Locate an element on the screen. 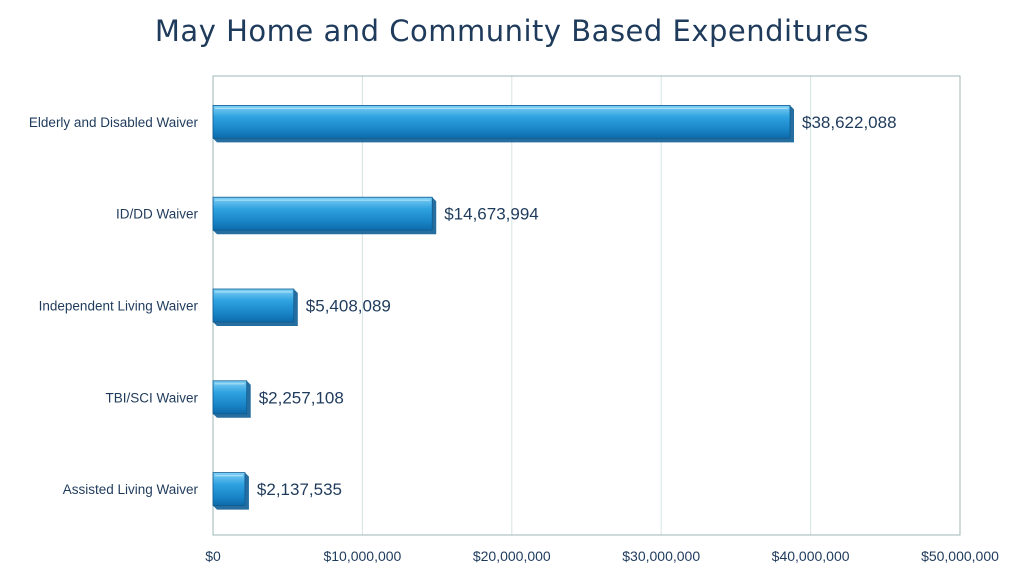 The height and width of the screenshot is (578, 1024). x-tick-label: $50,000,000 is located at coordinates (960, 556).